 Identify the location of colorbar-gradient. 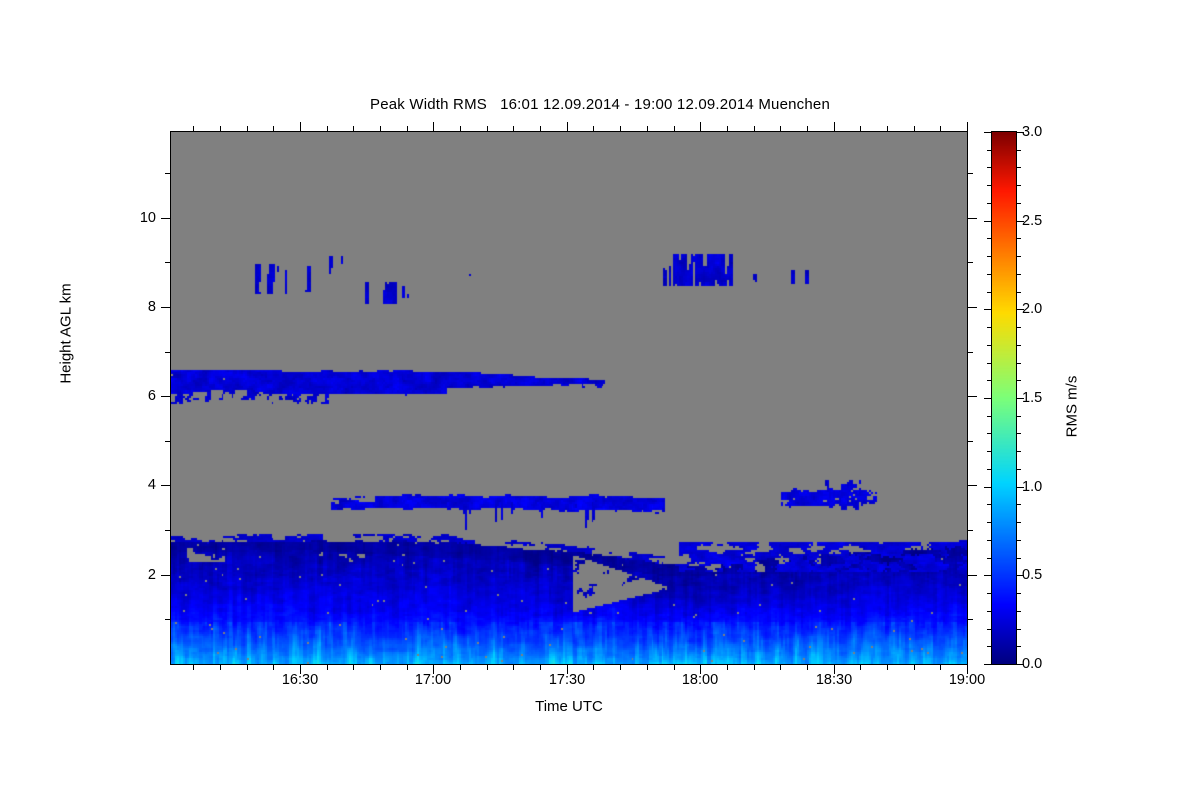
(1004, 398).